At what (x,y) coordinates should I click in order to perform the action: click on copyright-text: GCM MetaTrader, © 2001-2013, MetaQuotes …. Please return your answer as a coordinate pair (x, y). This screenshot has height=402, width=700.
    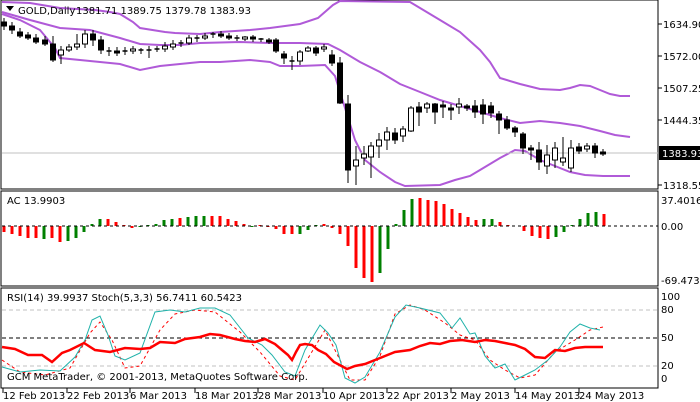
    Looking at the image, I should click on (157, 377).